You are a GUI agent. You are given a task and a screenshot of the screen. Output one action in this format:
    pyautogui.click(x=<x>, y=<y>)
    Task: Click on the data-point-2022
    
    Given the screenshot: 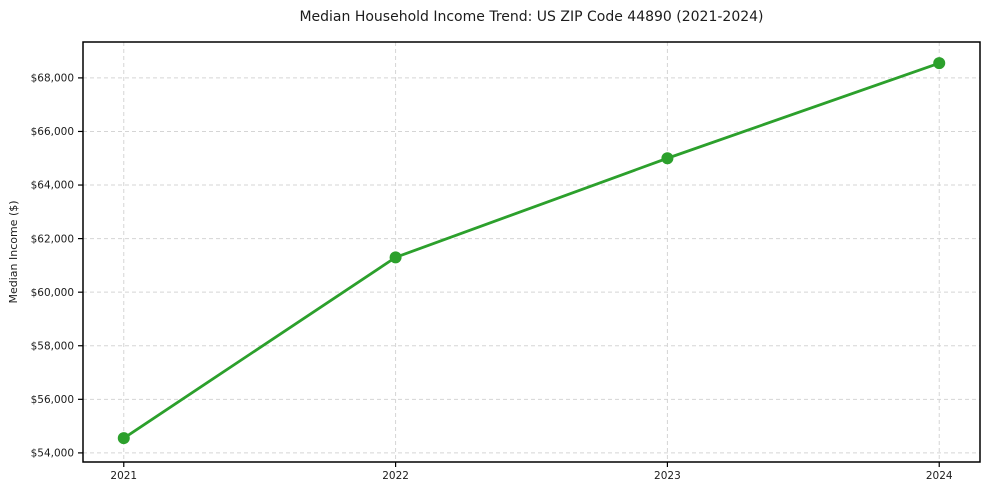 What is the action you would take?
    pyautogui.click(x=395, y=257)
    